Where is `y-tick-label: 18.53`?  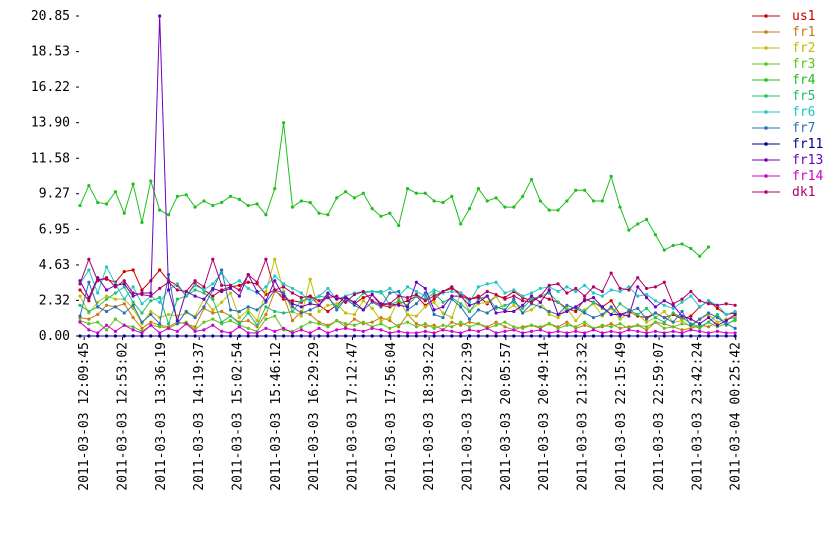 y-tick-label: 18.53 is located at coordinates (50, 52).